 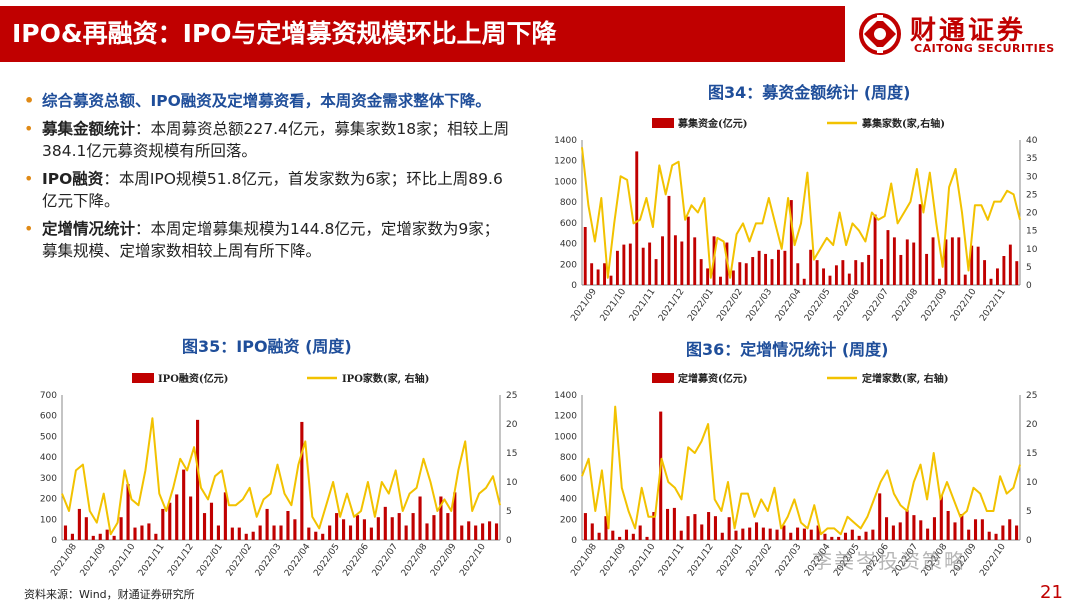 What do you see at coordinates (48, 520) in the screenshot?
I see `y-tick-label: 100` at bounding box center [48, 520].